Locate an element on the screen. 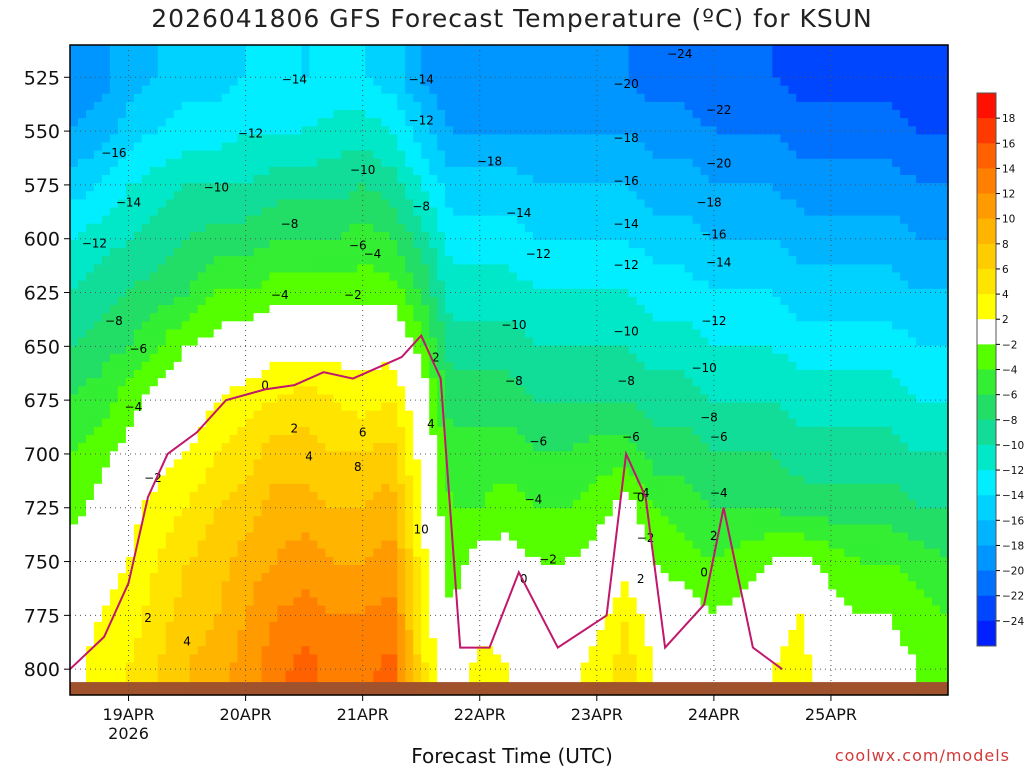 The width and height of the screenshot is (1024, 768). credit-link: coolwx.com/models is located at coordinates (922, 755).